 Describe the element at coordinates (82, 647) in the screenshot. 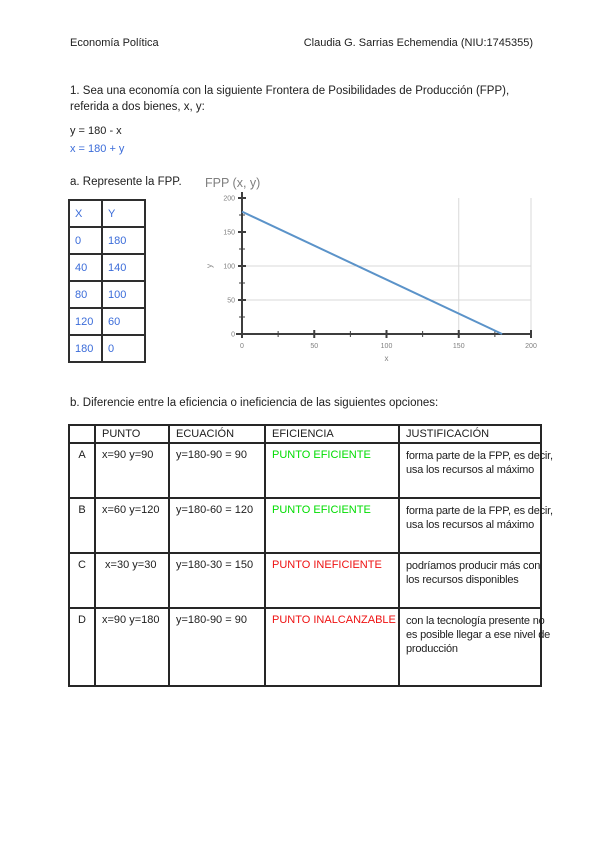

I see `row-letter: D` at that location.